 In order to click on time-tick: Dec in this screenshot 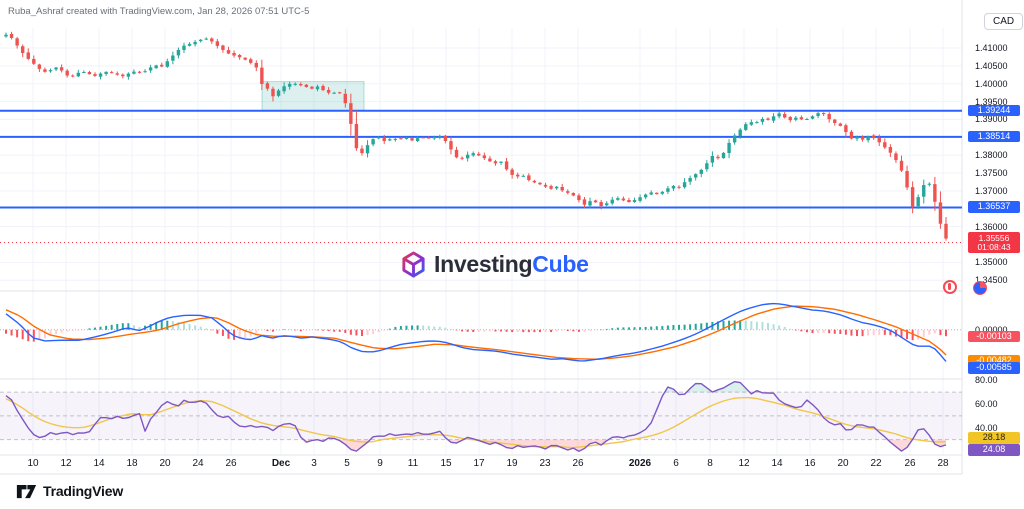, I will do `click(281, 463)`.